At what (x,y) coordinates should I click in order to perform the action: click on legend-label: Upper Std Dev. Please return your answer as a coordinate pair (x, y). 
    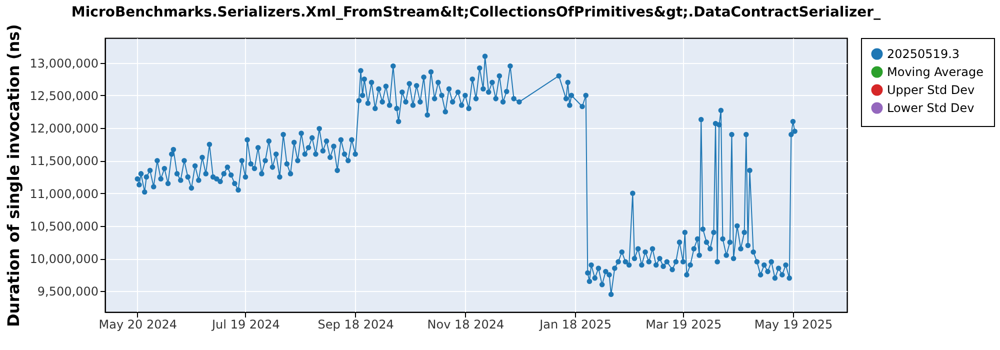
    Looking at the image, I should click on (931, 90).